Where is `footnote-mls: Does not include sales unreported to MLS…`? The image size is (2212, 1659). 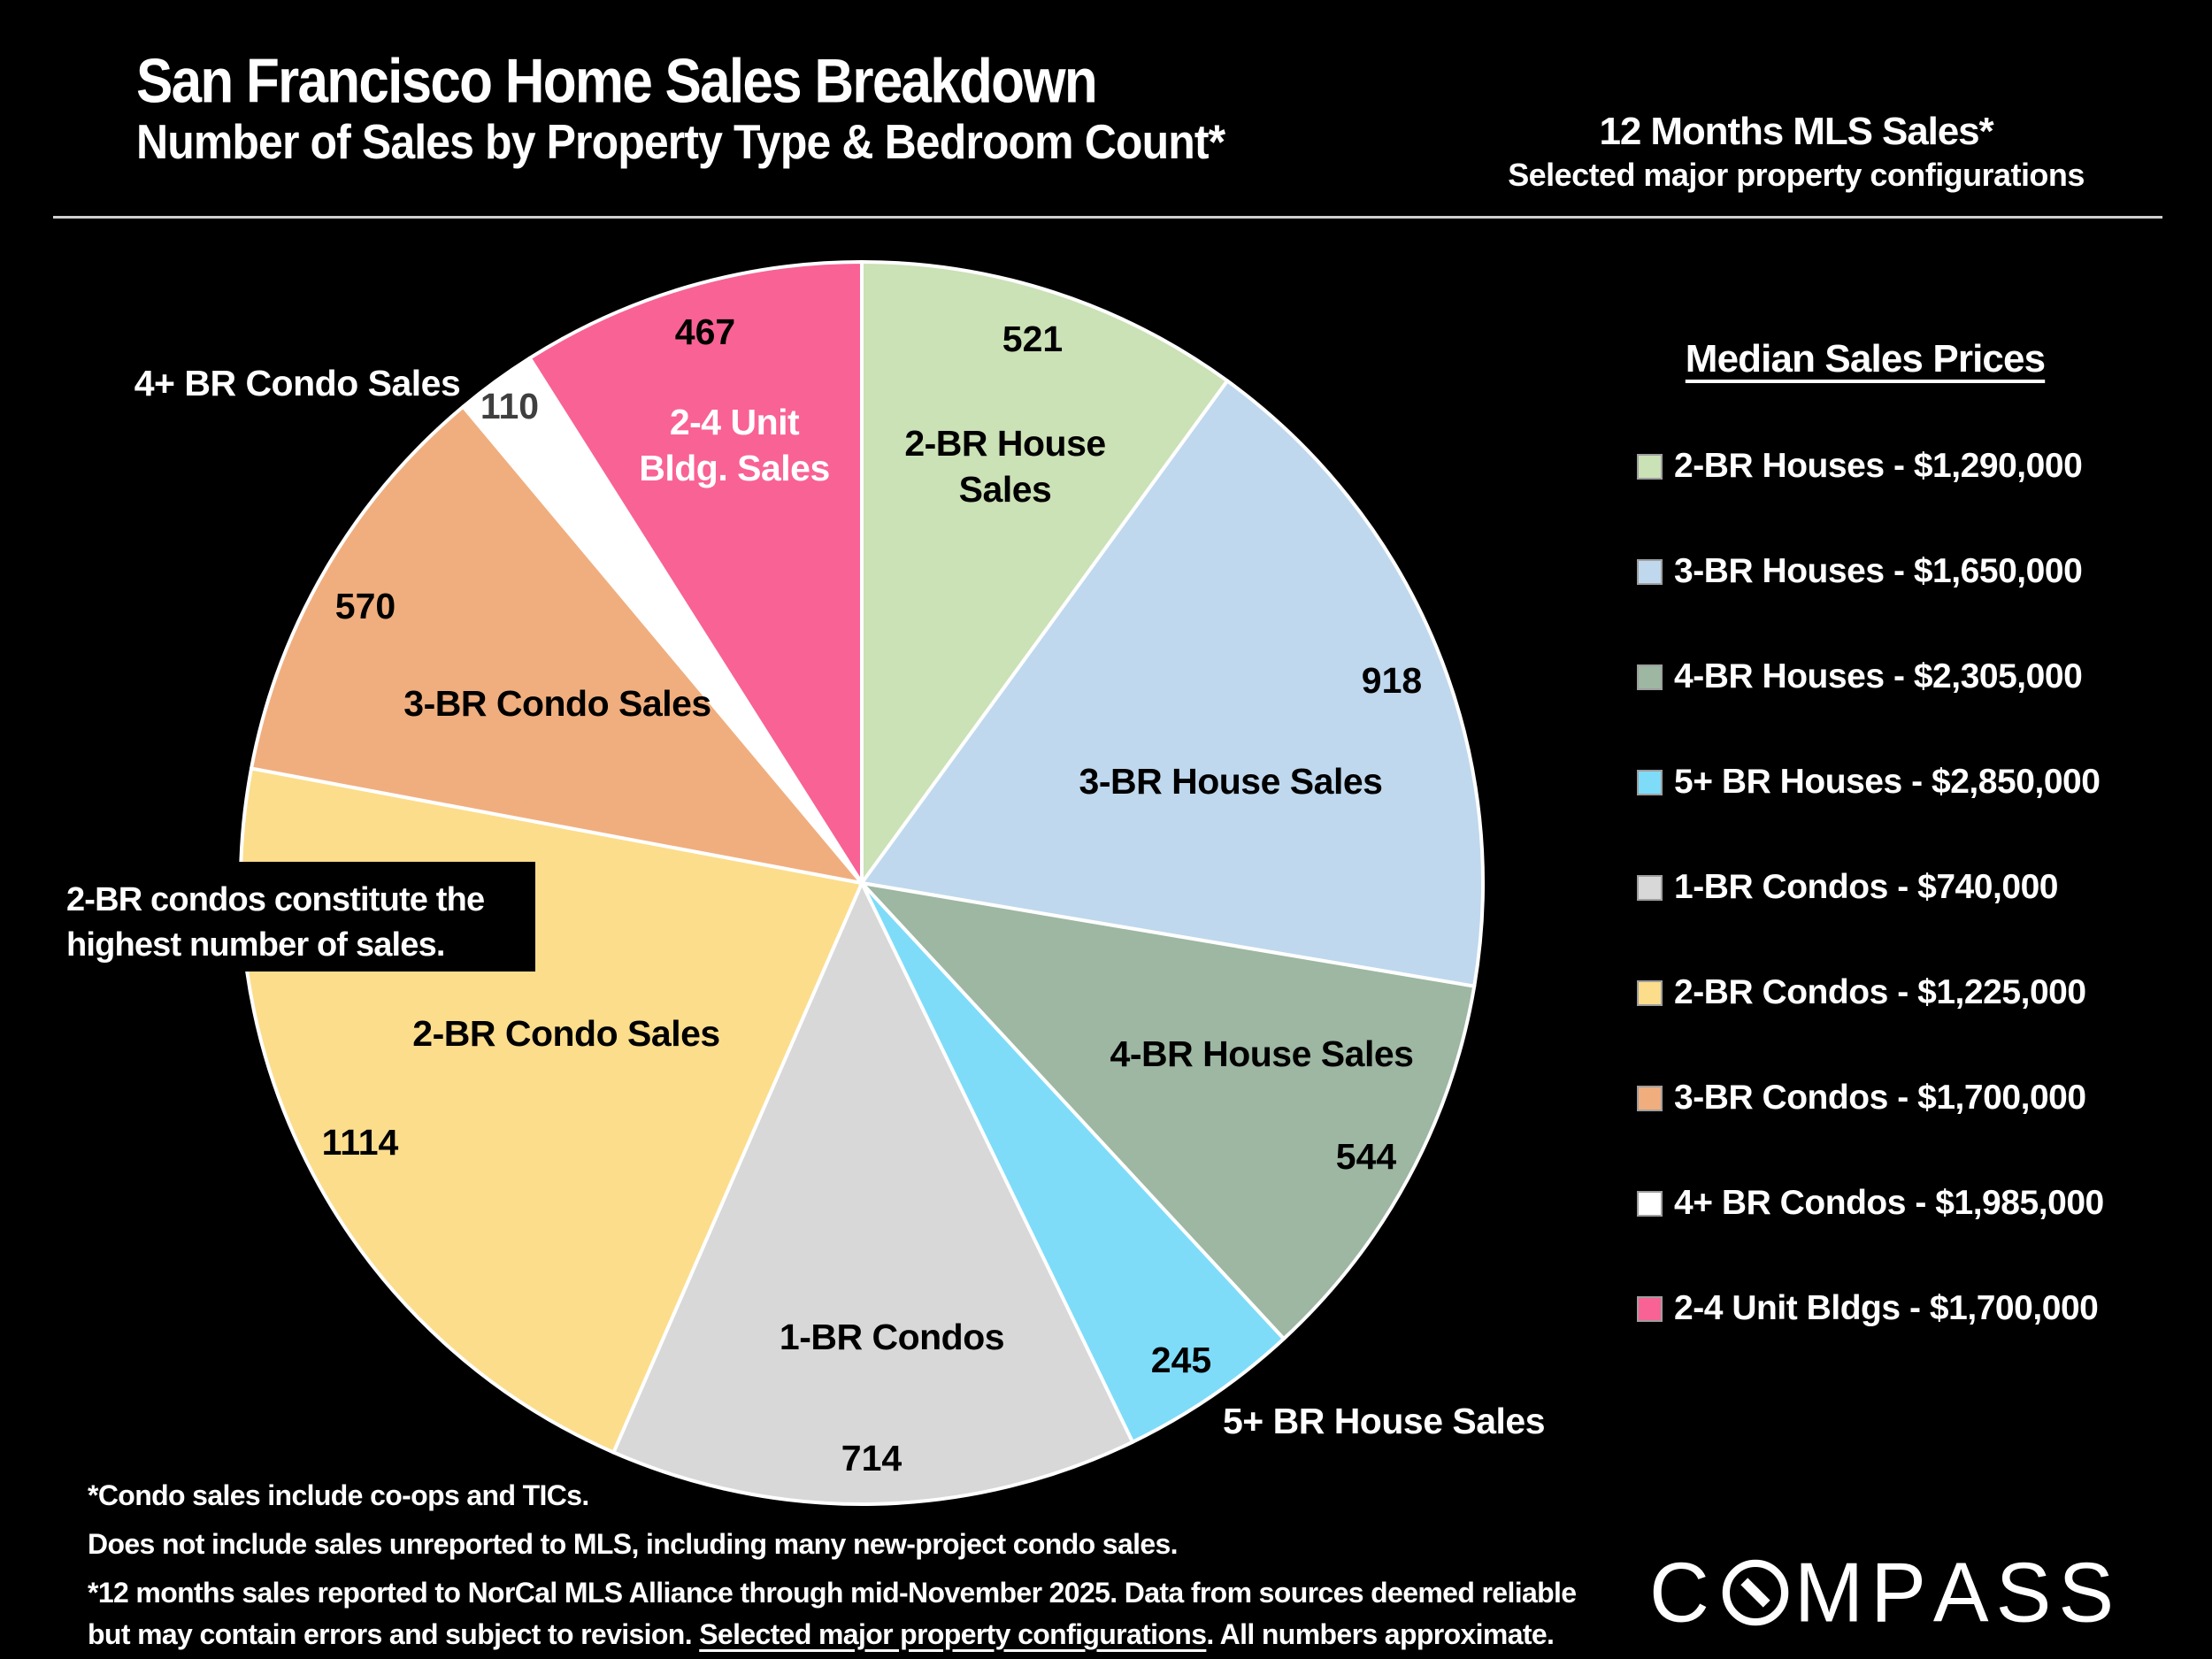 footnote-mls: Does not include sales unreported to MLS… is located at coordinates (633, 1544).